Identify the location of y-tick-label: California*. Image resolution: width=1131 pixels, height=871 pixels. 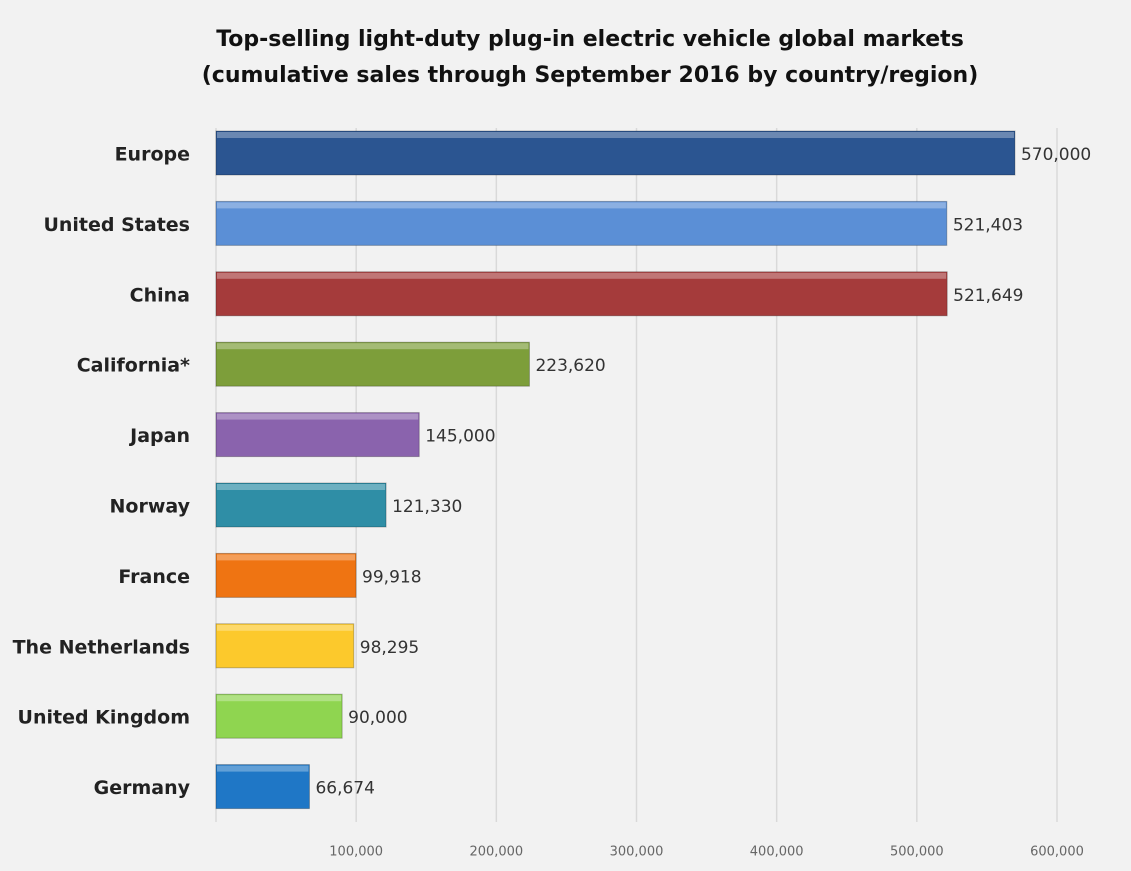
(133, 366).